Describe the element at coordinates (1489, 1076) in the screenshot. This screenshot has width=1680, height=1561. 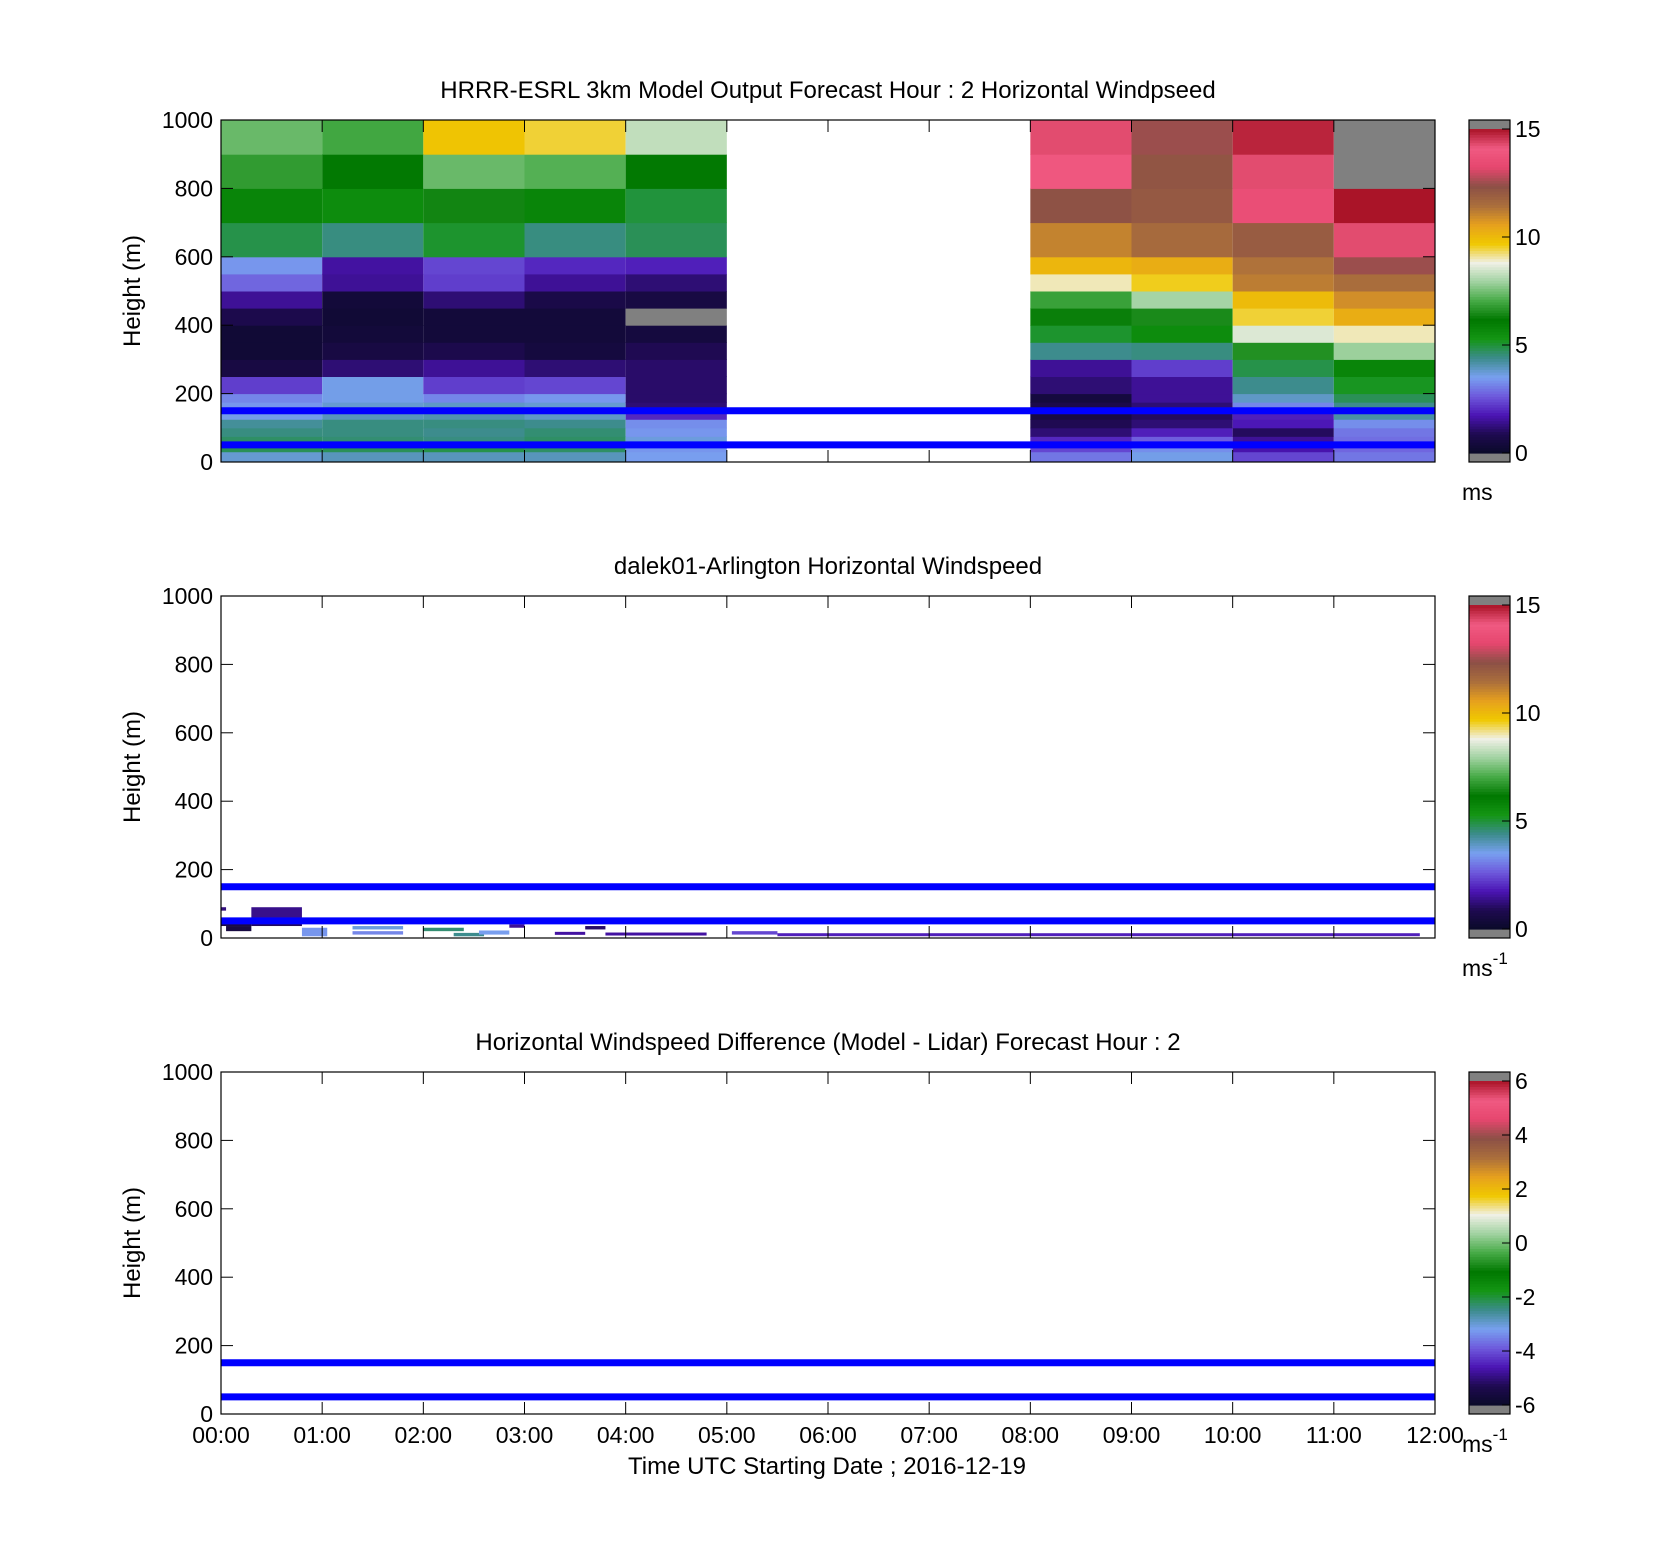
I see `colorbar-over` at that location.